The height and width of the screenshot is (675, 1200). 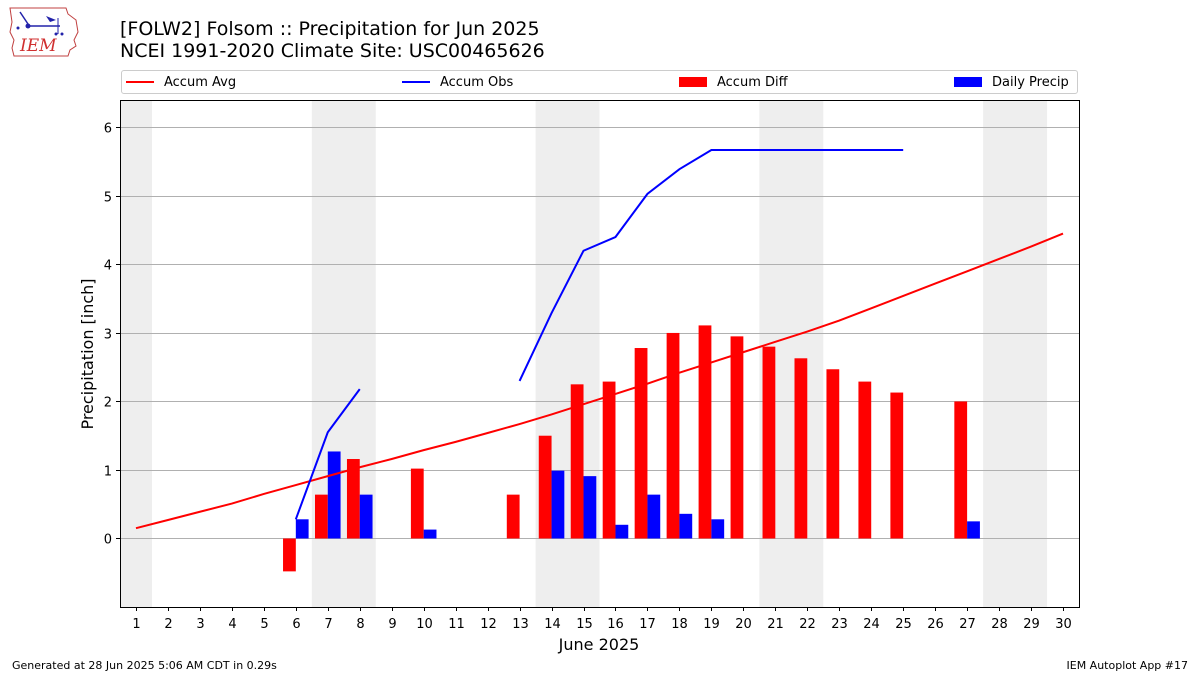 What do you see at coordinates (38, 46) in the screenshot?
I see `logo-text: IEM` at bounding box center [38, 46].